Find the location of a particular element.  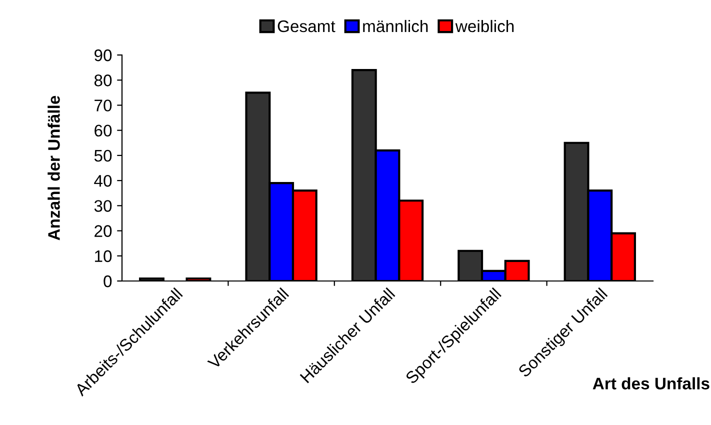

y-axis-title: Anzahl der Unfälle is located at coordinates (54, 168).